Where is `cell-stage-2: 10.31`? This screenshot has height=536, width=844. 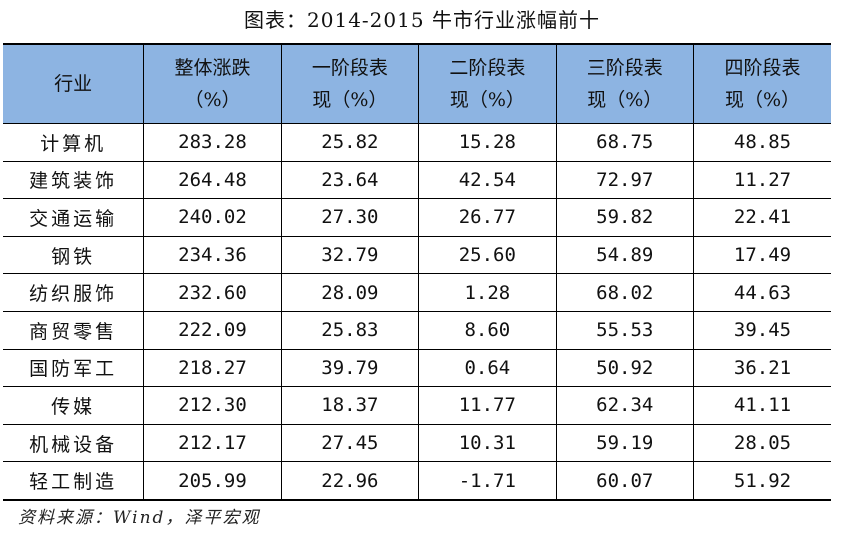
cell-stage-2: 10.31 is located at coordinates (487, 443).